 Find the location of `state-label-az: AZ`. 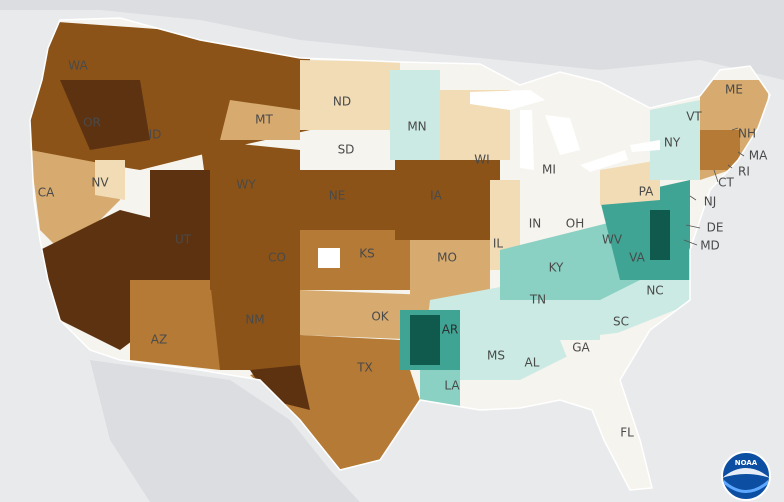

state-label-az: AZ is located at coordinates (159, 340).